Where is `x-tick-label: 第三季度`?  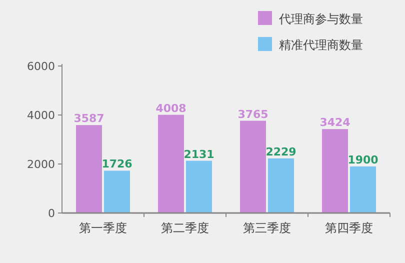
x-tick-label: 第三季度 is located at coordinates (267, 228).